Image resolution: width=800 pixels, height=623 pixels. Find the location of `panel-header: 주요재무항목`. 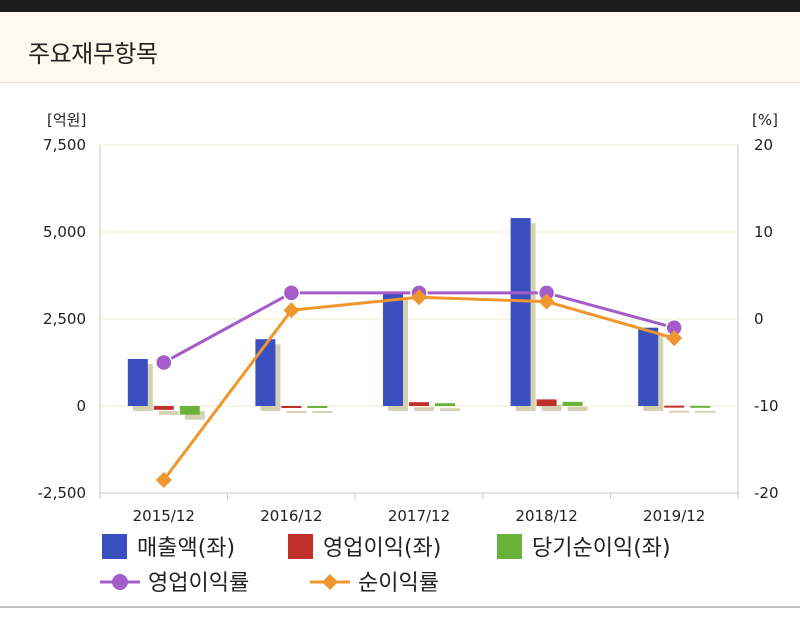

panel-header: 주요재무항목 is located at coordinates (400, 47).